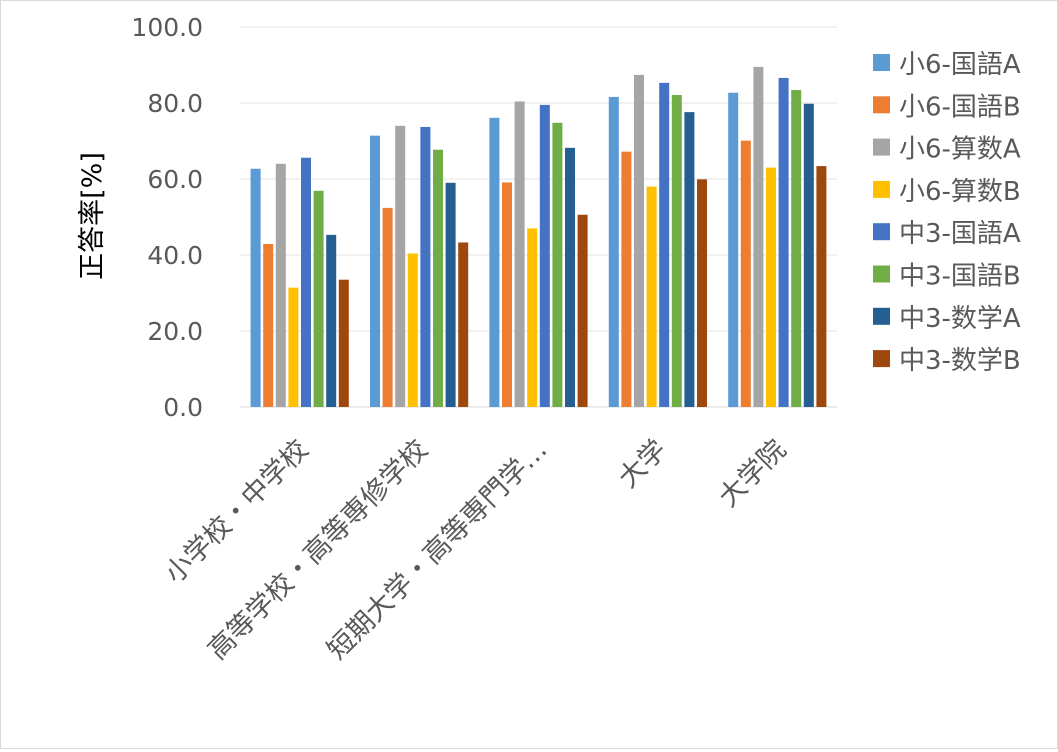  I want to click on legend-label: 小6-国語B, so click(960, 107).